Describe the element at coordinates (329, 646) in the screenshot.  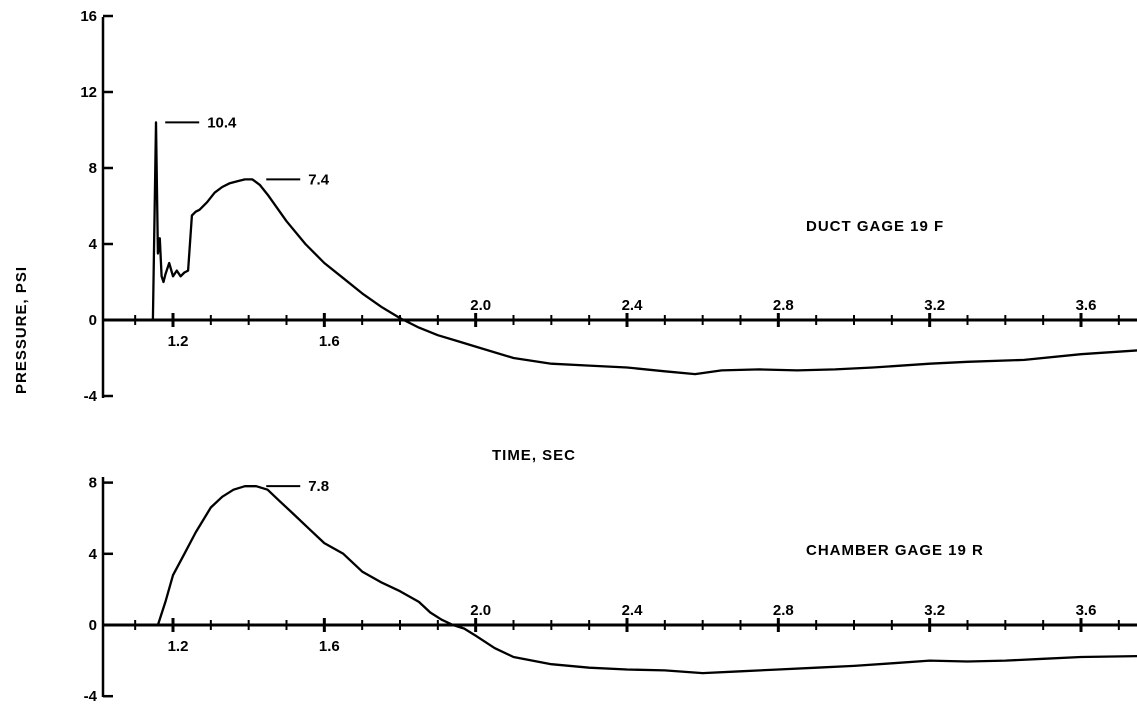
I see `chamber-x-tick-label: 1.6` at that location.